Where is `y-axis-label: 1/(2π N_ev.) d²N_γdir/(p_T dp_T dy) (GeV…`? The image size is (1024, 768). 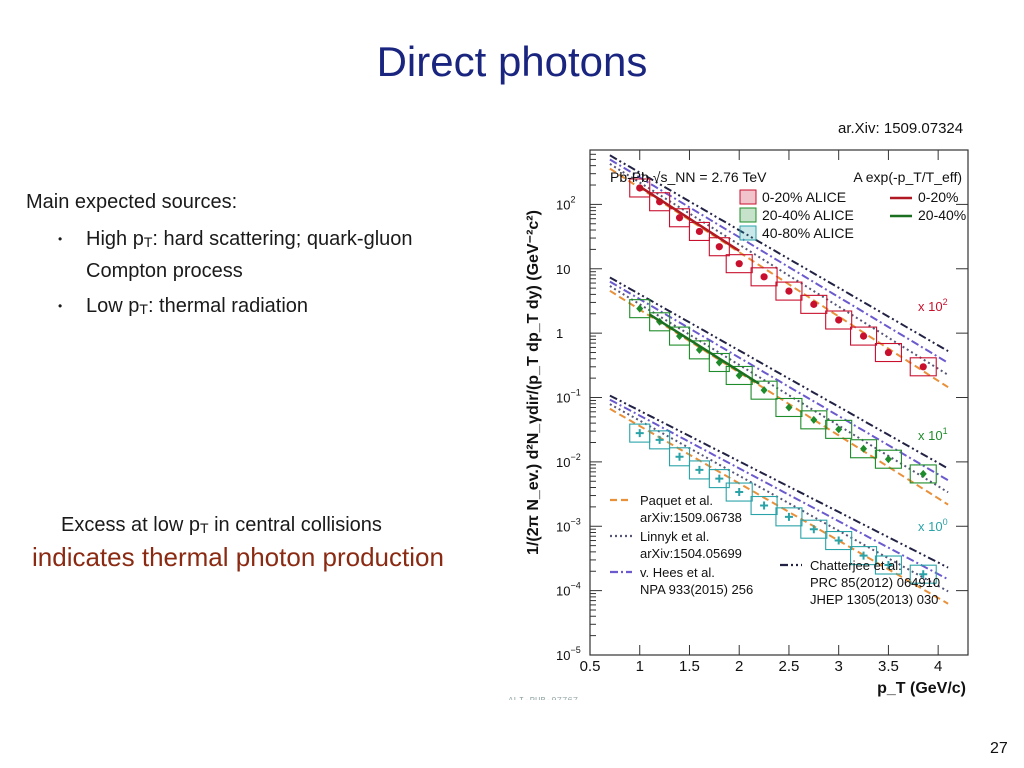 y-axis-label: 1/(2π N_ev.) d²N_γdir/(p_T dp_T dy) (GeV… is located at coordinates (533, 382).